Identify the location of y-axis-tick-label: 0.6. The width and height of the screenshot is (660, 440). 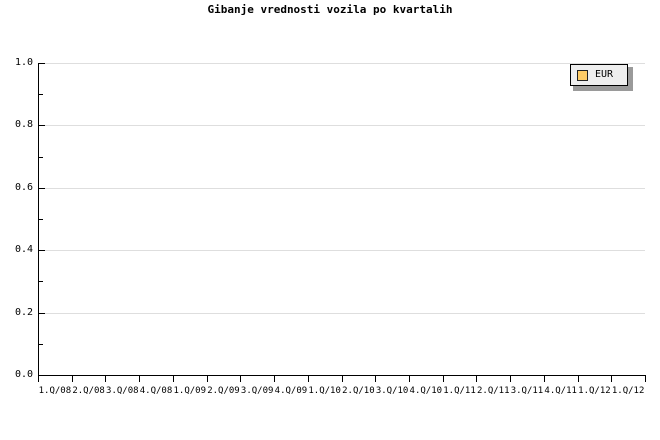
(23, 187).